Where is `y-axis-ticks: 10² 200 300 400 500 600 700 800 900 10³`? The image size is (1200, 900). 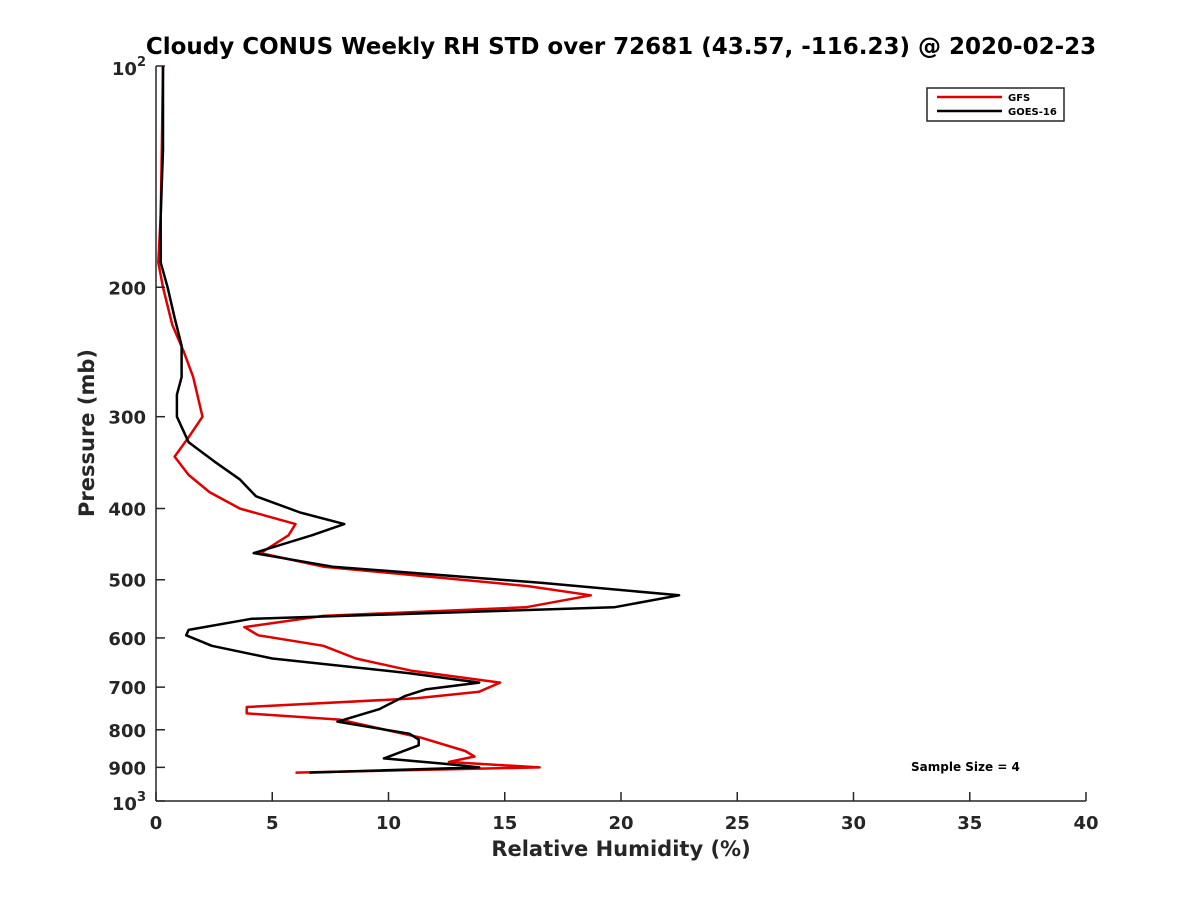 y-axis-ticks: 10² 200 300 400 500 600 700 800 900 10³ is located at coordinates (136, 435).